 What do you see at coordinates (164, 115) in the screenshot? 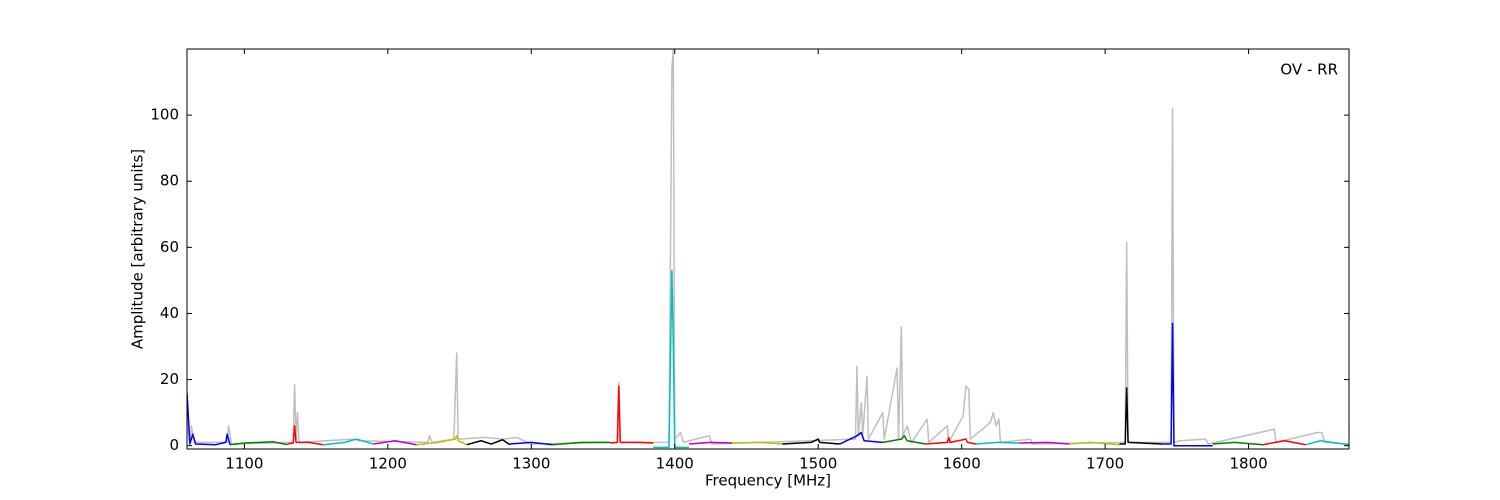
I see `y-tick-label: 100` at bounding box center [164, 115].